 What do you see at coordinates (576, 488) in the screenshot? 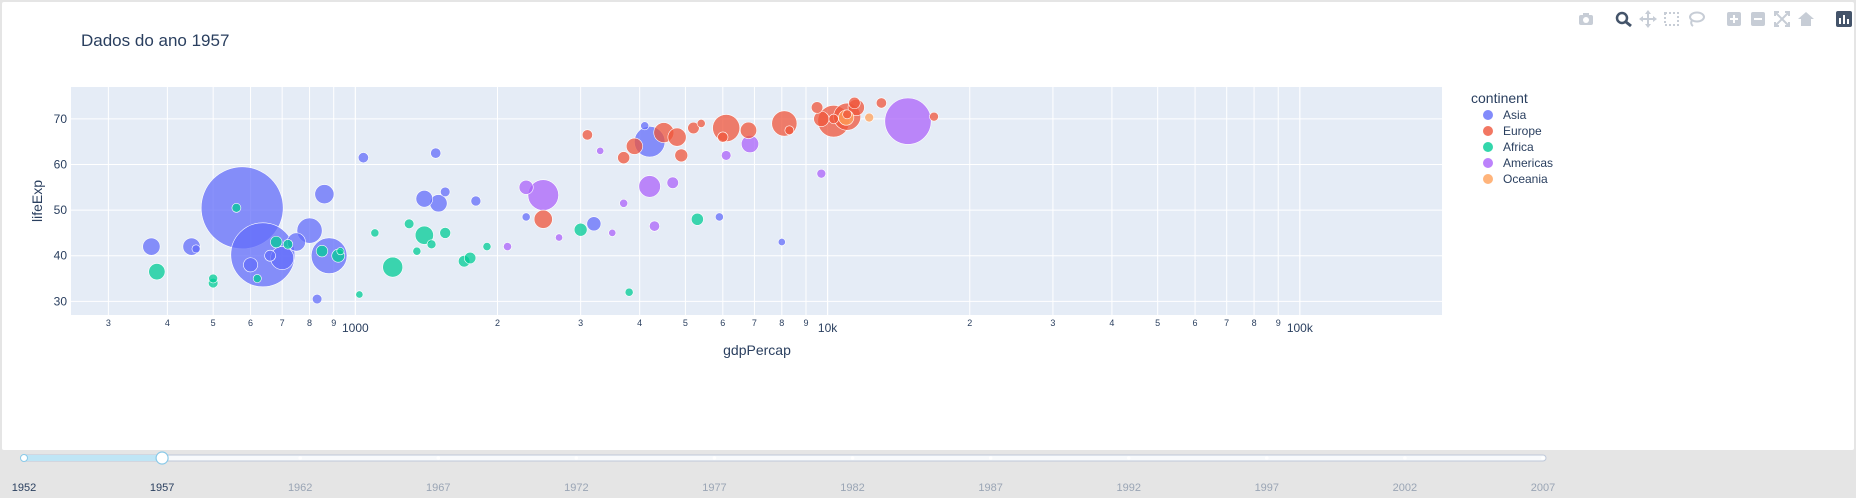
I see `slider-step-label: 1972` at bounding box center [576, 488].